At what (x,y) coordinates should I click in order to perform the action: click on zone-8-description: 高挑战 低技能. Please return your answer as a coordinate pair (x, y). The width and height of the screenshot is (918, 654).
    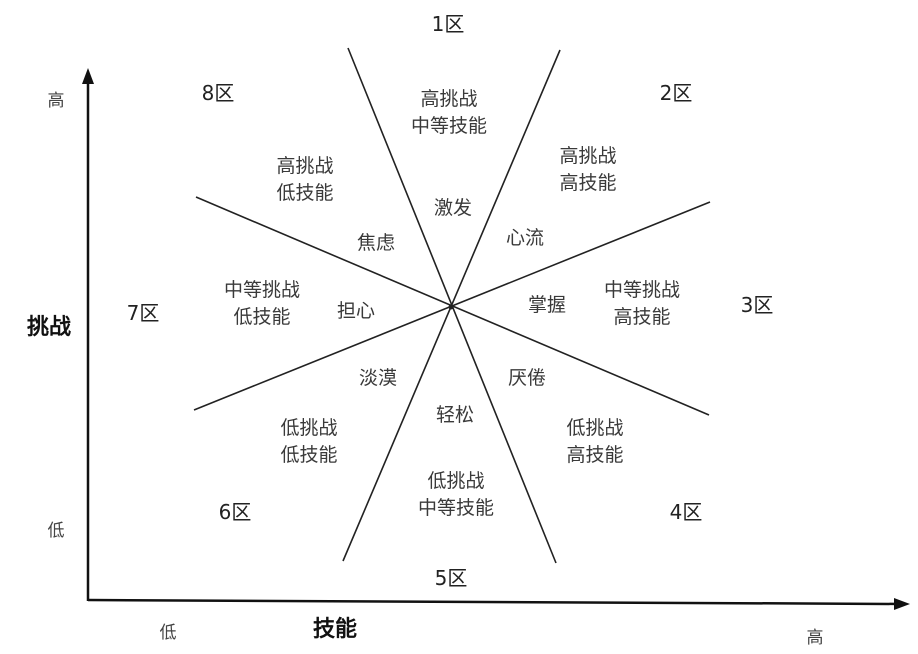
    Looking at the image, I should click on (305, 179).